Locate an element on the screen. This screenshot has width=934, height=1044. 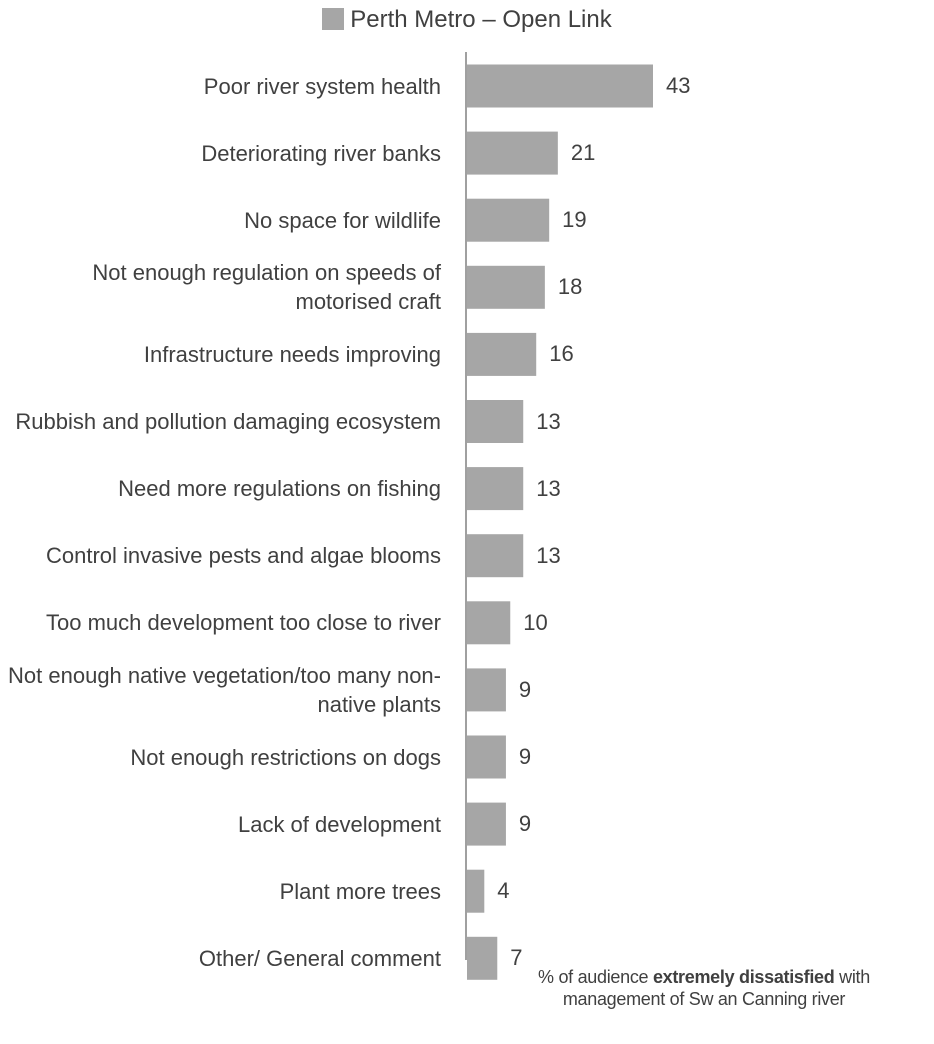
legend-label: Perth Metro – Open Link is located at coordinates (481, 19).